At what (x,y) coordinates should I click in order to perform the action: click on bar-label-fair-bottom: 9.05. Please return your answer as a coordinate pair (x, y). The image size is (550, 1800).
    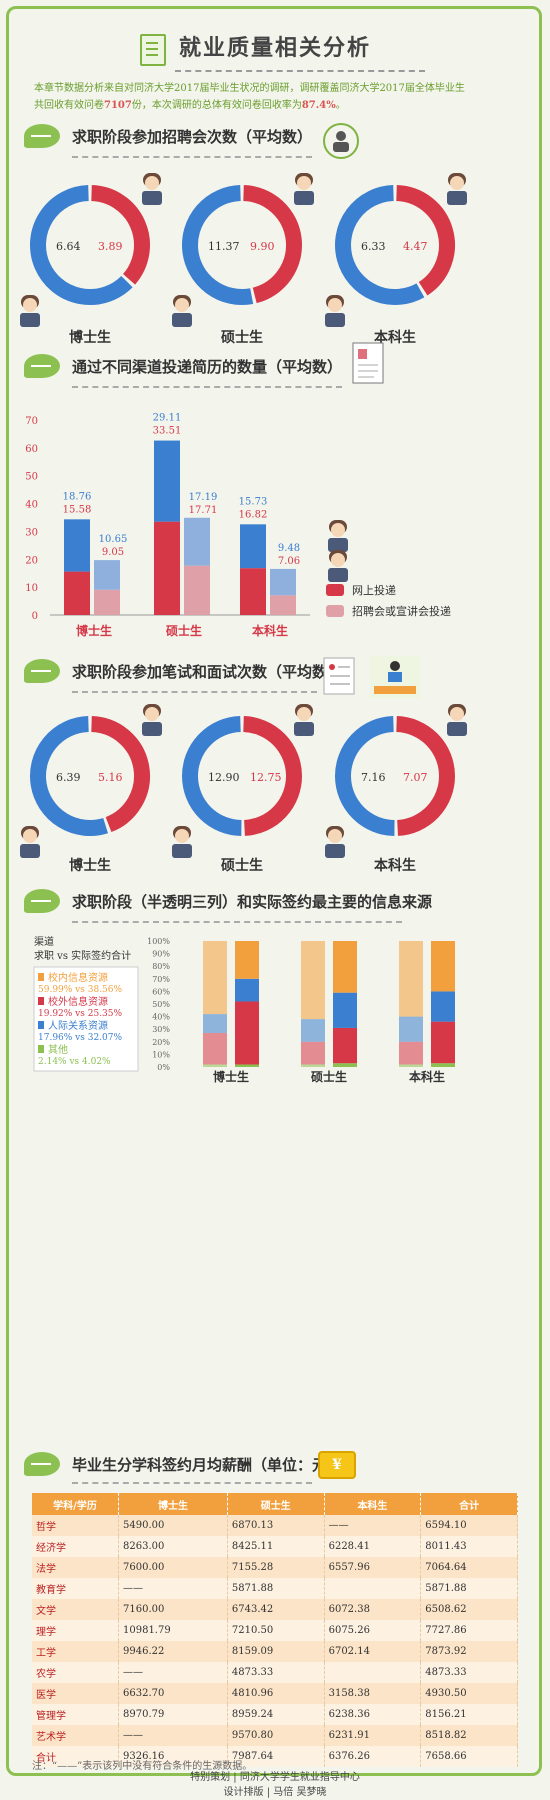
    Looking at the image, I should click on (113, 552).